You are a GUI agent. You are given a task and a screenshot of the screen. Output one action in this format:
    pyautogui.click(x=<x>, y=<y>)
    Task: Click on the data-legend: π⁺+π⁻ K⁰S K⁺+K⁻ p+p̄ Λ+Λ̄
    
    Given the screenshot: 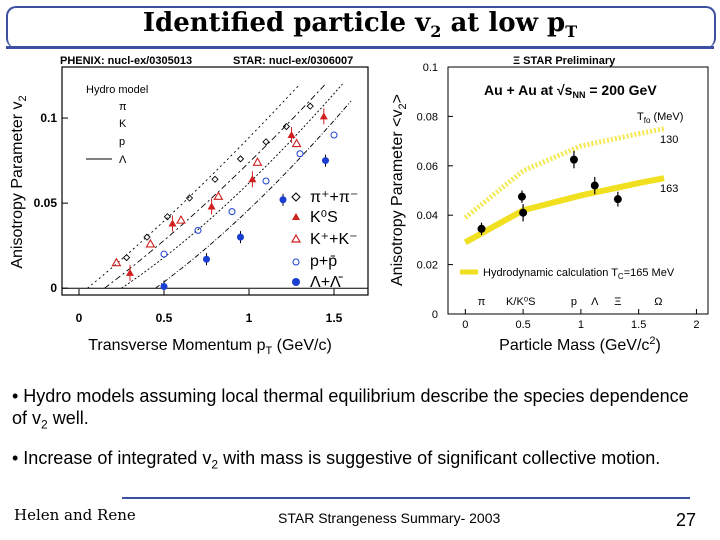 What is the action you would take?
    pyautogui.click(x=324, y=240)
    